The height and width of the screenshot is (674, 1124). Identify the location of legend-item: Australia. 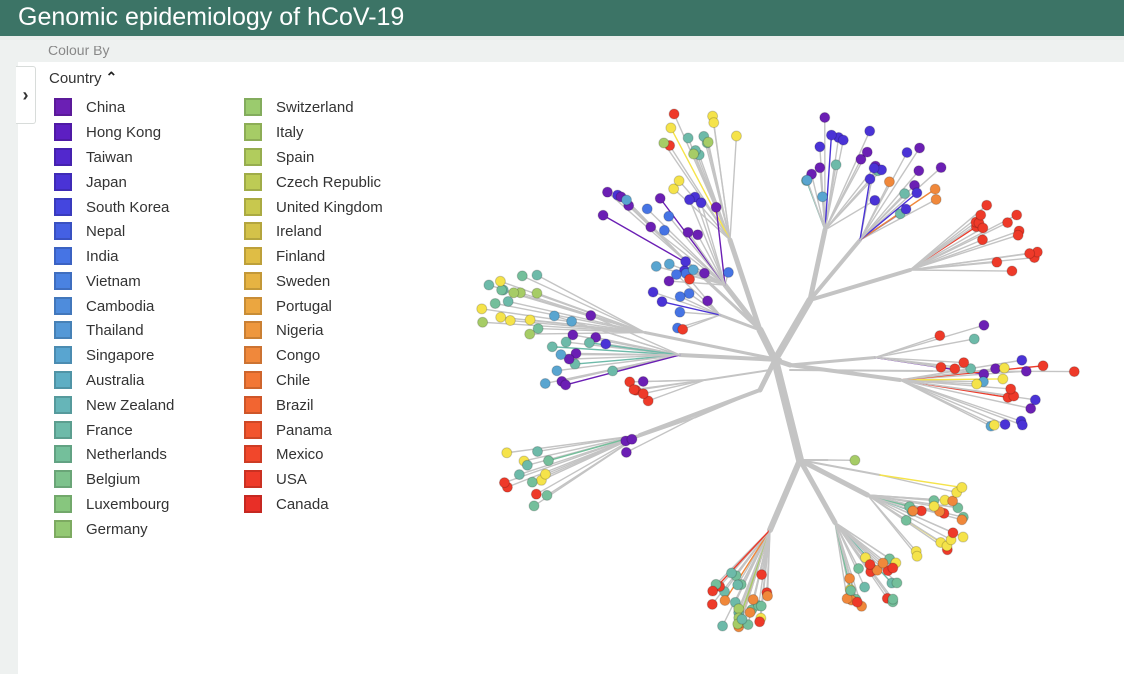
(99, 380).